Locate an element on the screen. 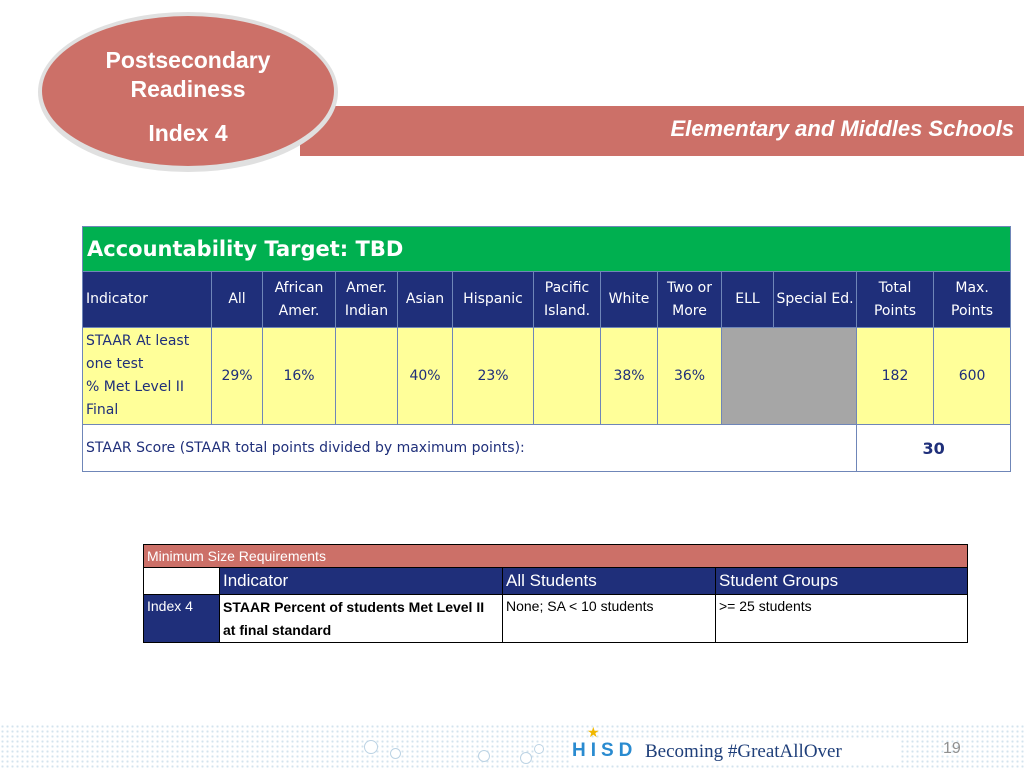  cell-pacific-island is located at coordinates (567, 376).